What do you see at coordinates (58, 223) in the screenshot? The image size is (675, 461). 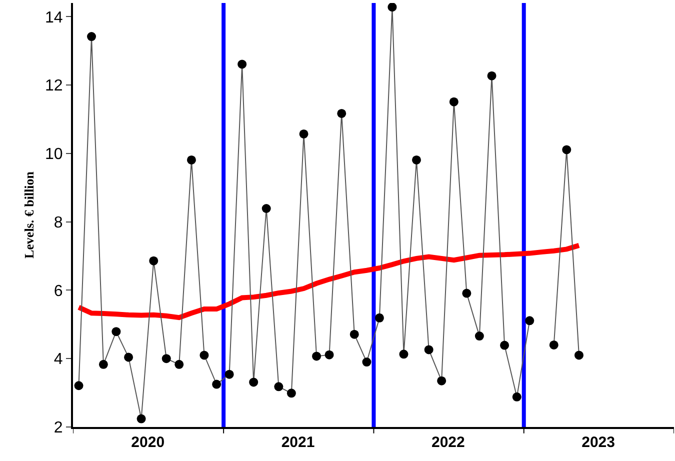 I see `y-tick-label: 8` at bounding box center [58, 223].